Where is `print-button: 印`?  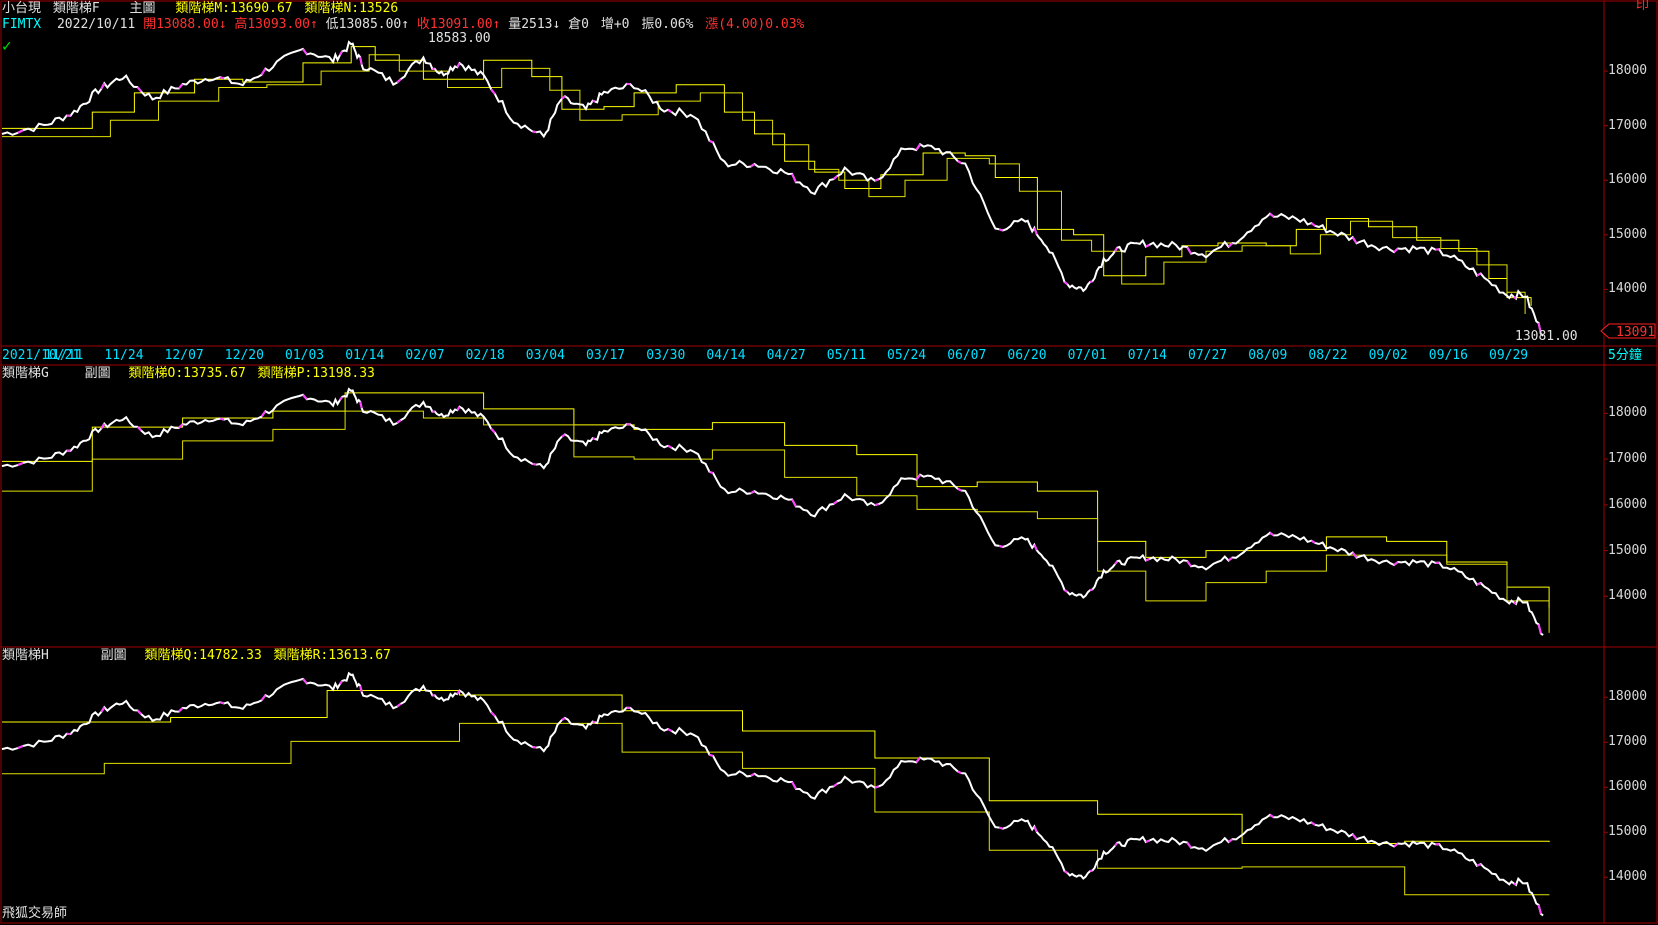
print-button: 印 is located at coordinates (1643, 6).